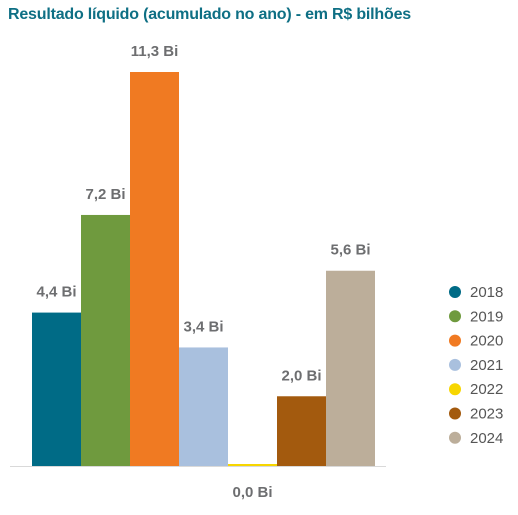 This screenshot has width=518, height=515. Describe the element at coordinates (203, 406) in the screenshot. I see `bar-2021` at that location.